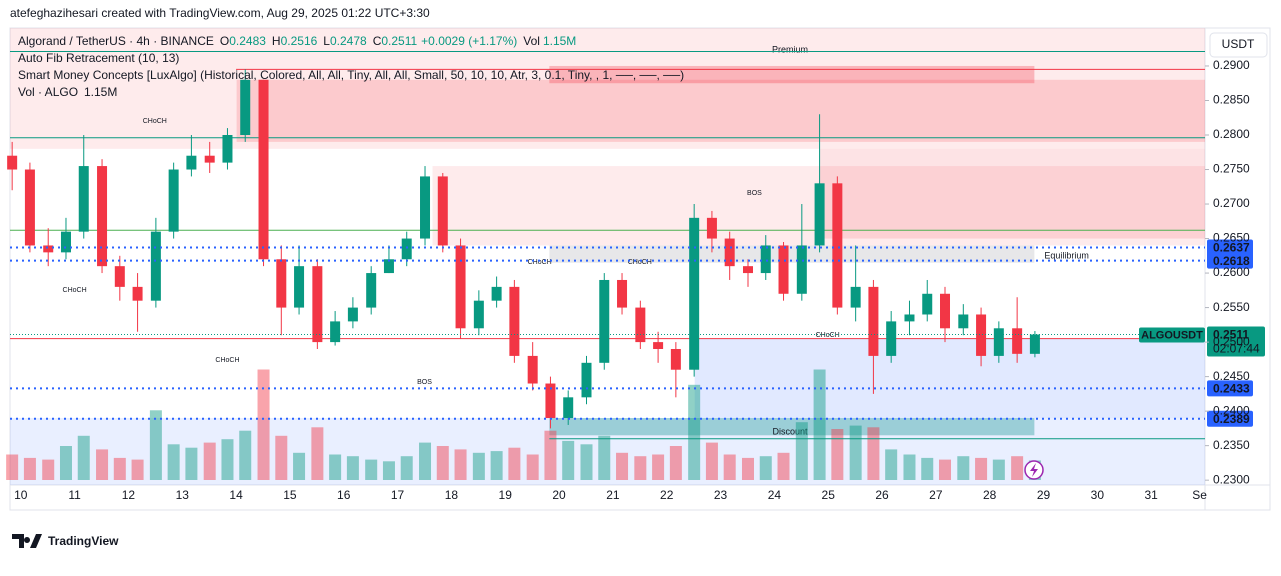 The width and height of the screenshot is (1281, 576). Describe the element at coordinates (1231, 169) in the screenshot. I see `y-tick-label: 0.2750` at that location.